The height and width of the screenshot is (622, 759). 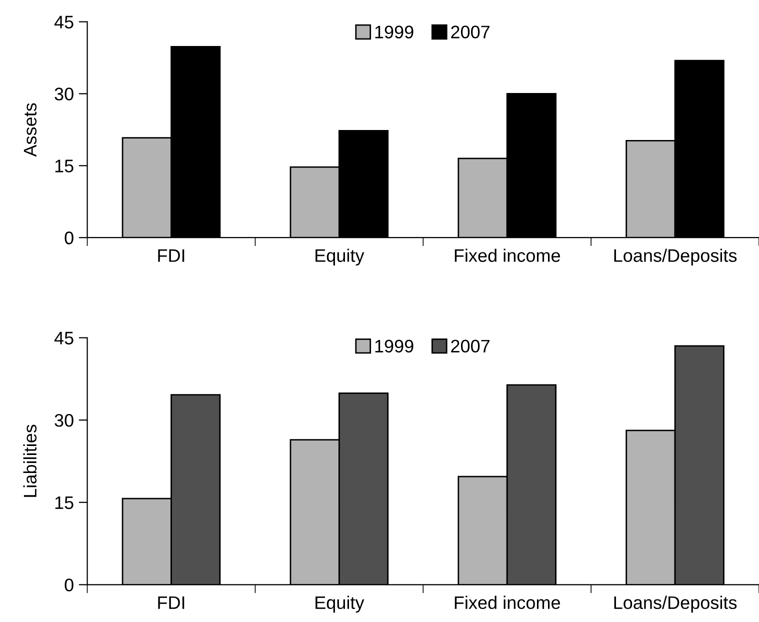 What do you see at coordinates (30, 130) in the screenshot?
I see `y-axis-title: Assets` at bounding box center [30, 130].